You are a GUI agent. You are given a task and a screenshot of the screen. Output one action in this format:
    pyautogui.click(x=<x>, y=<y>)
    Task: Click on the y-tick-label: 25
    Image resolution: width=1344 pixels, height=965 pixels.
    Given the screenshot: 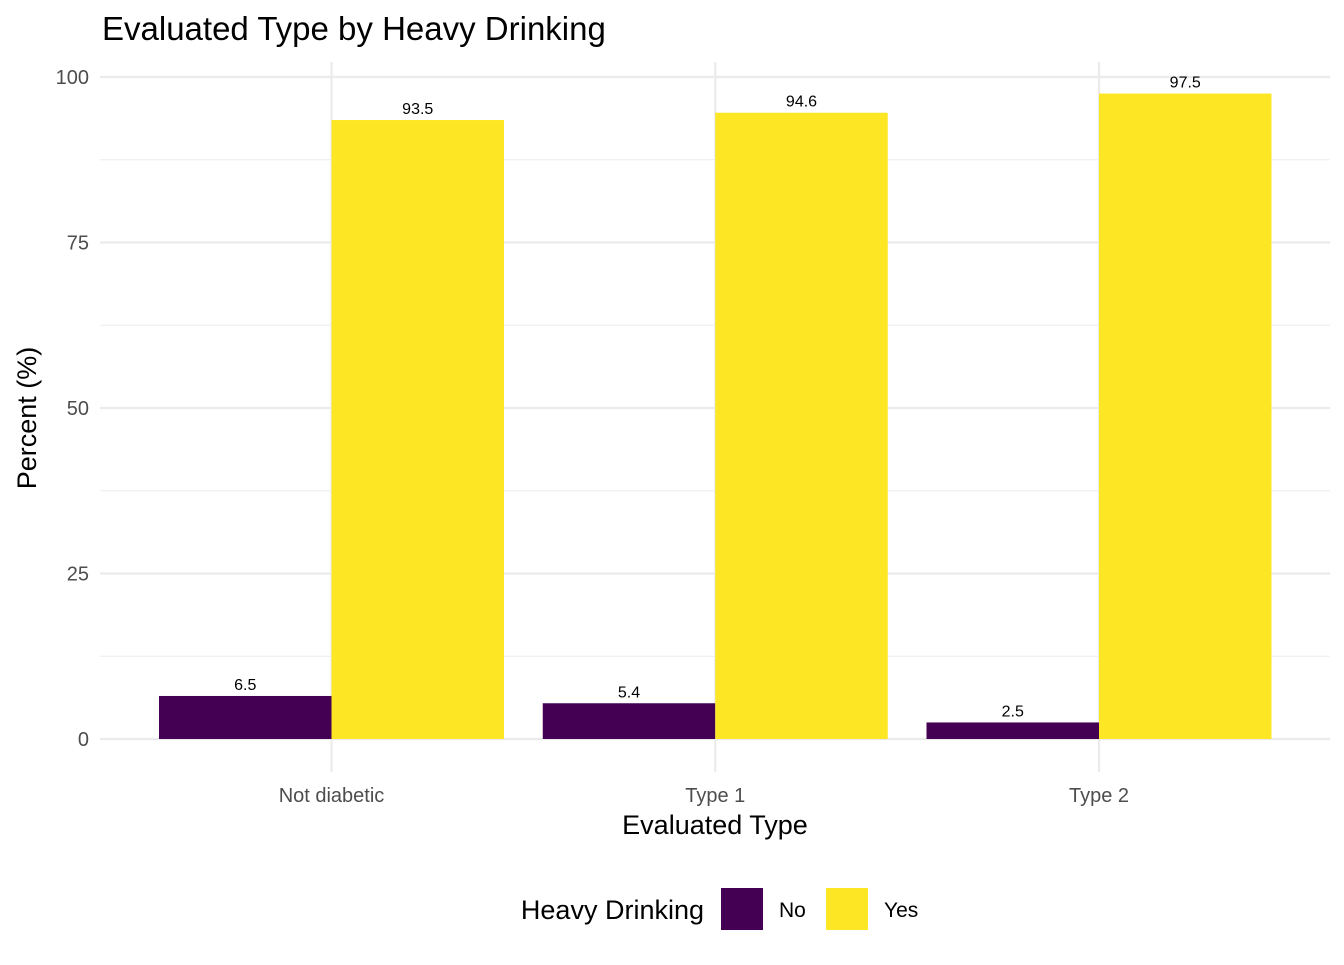 What is the action you would take?
    pyautogui.click(x=78, y=575)
    